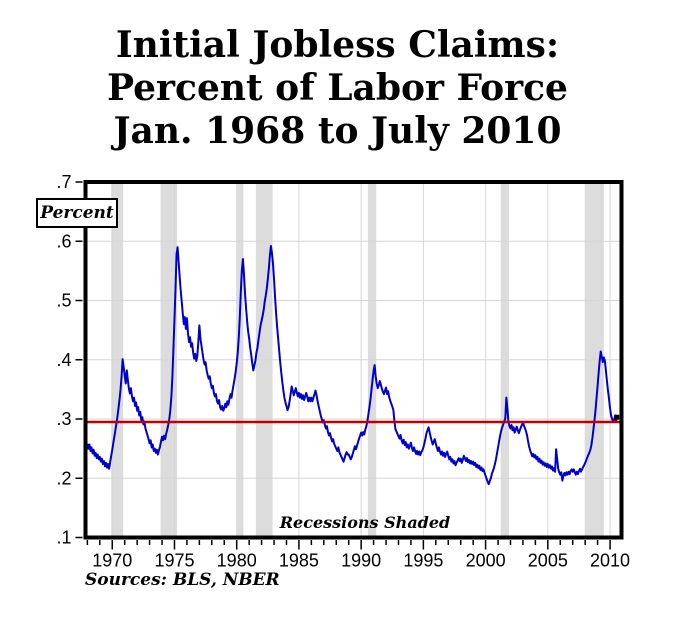 Image resolution: width=675 pixels, height=625 pixels. Describe the element at coordinates (337, 45) in the screenshot. I see `chart-title-line1: Initial Jobless Claims:` at that location.